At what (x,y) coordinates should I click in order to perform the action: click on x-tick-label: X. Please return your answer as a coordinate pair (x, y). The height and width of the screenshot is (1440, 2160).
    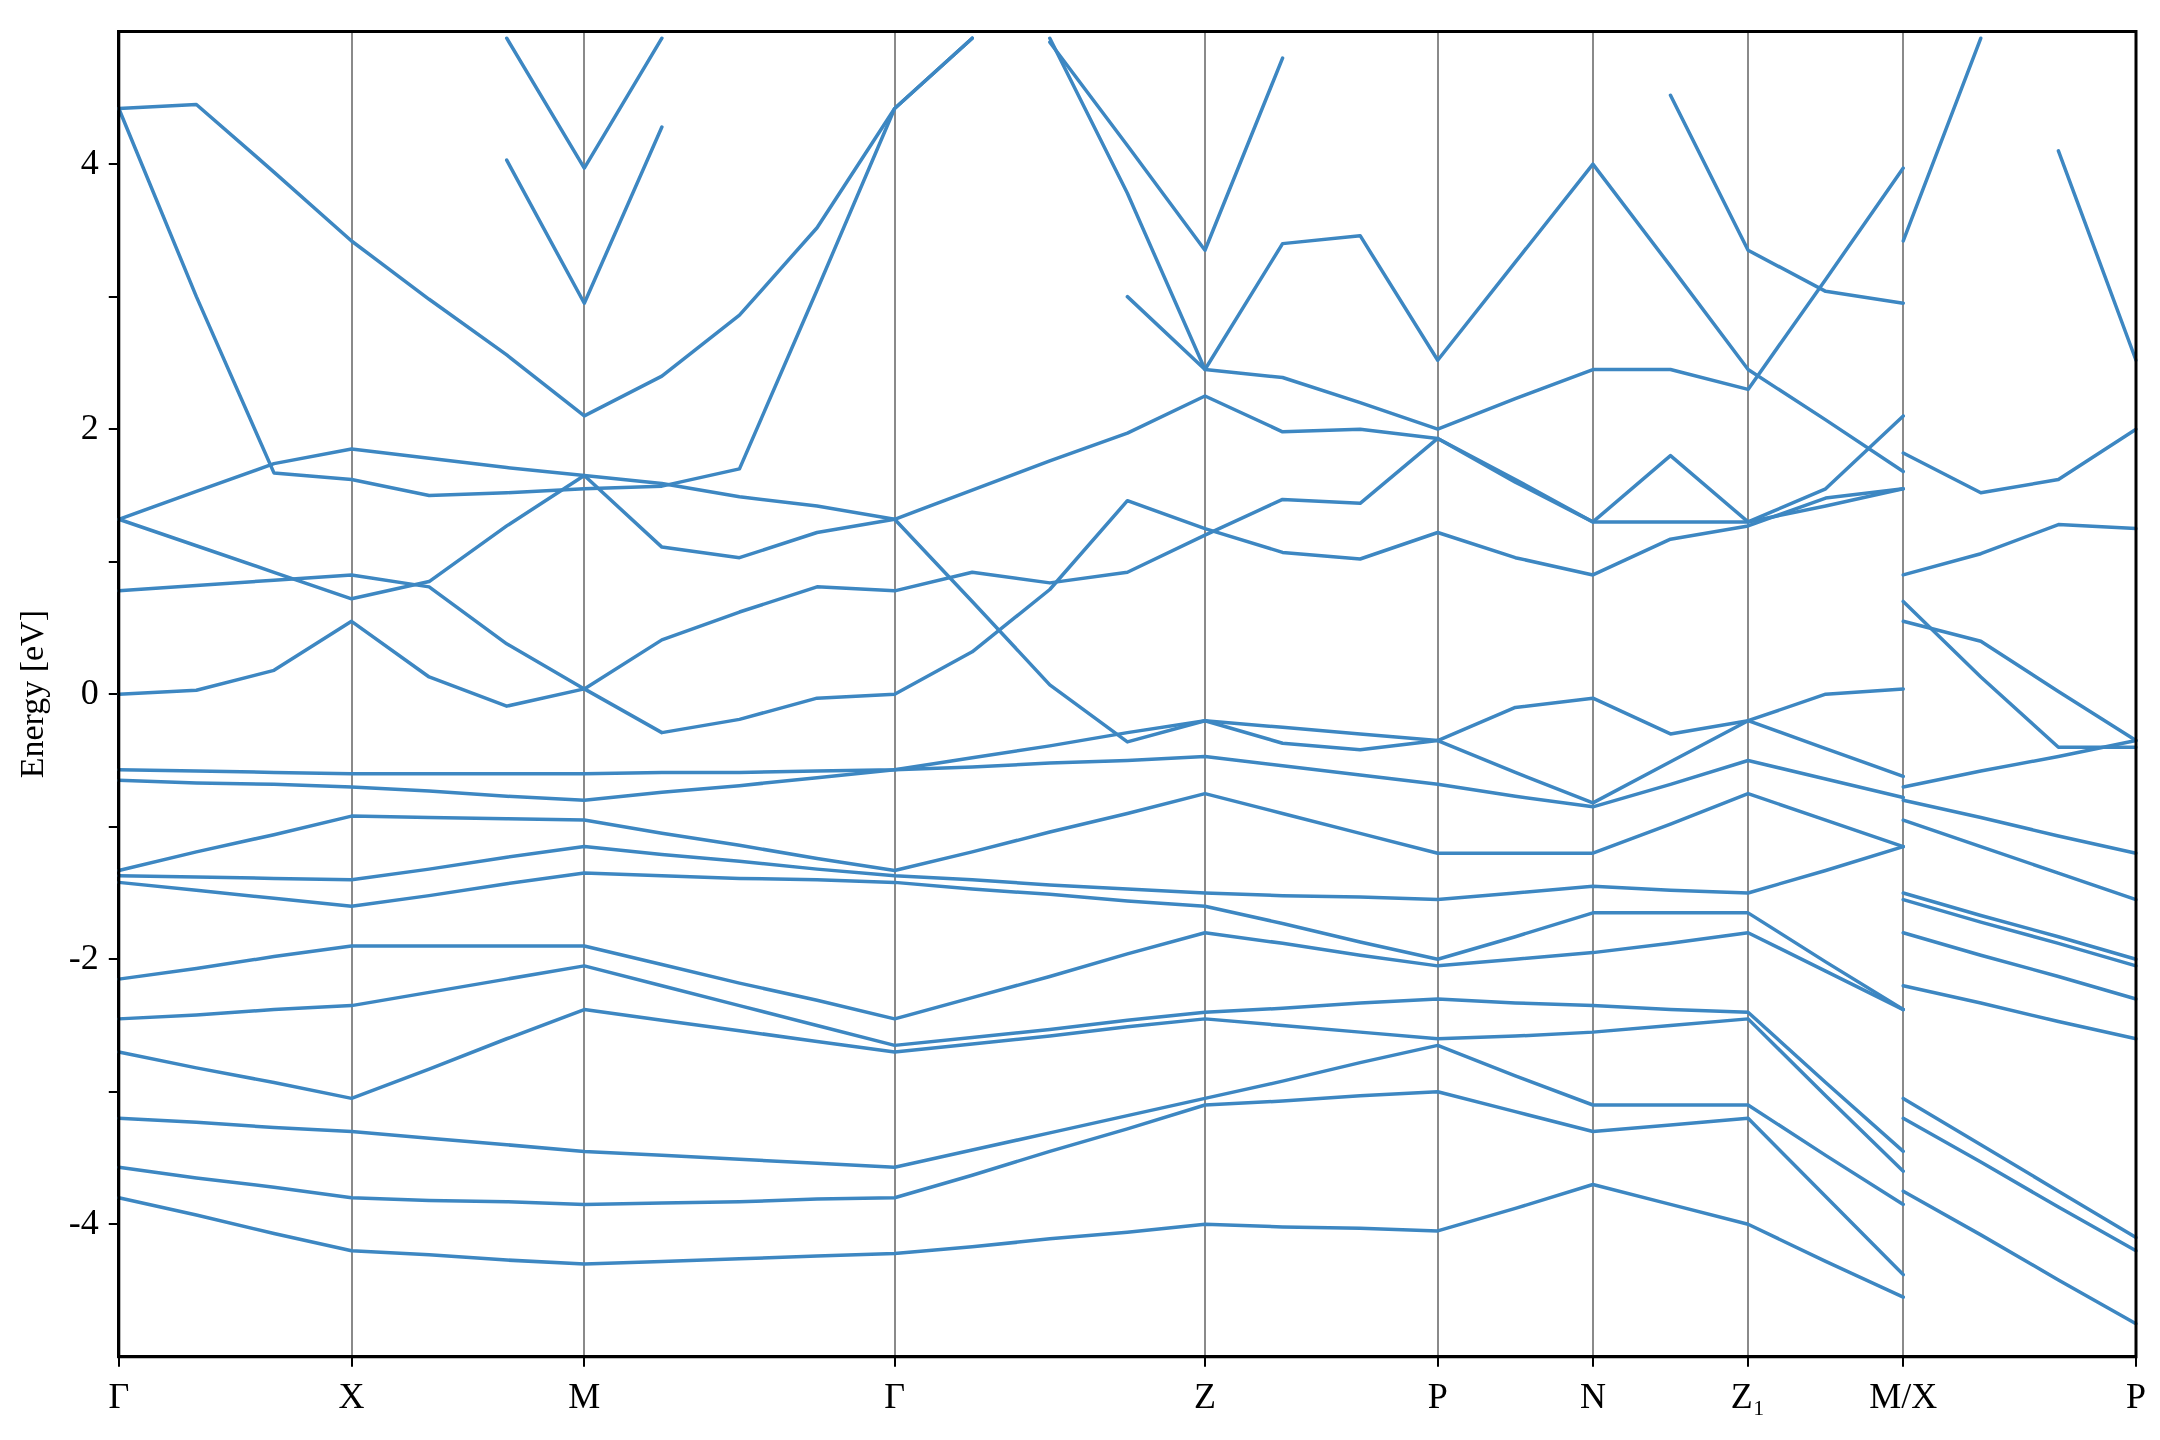
    Looking at the image, I should click on (351, 1395).